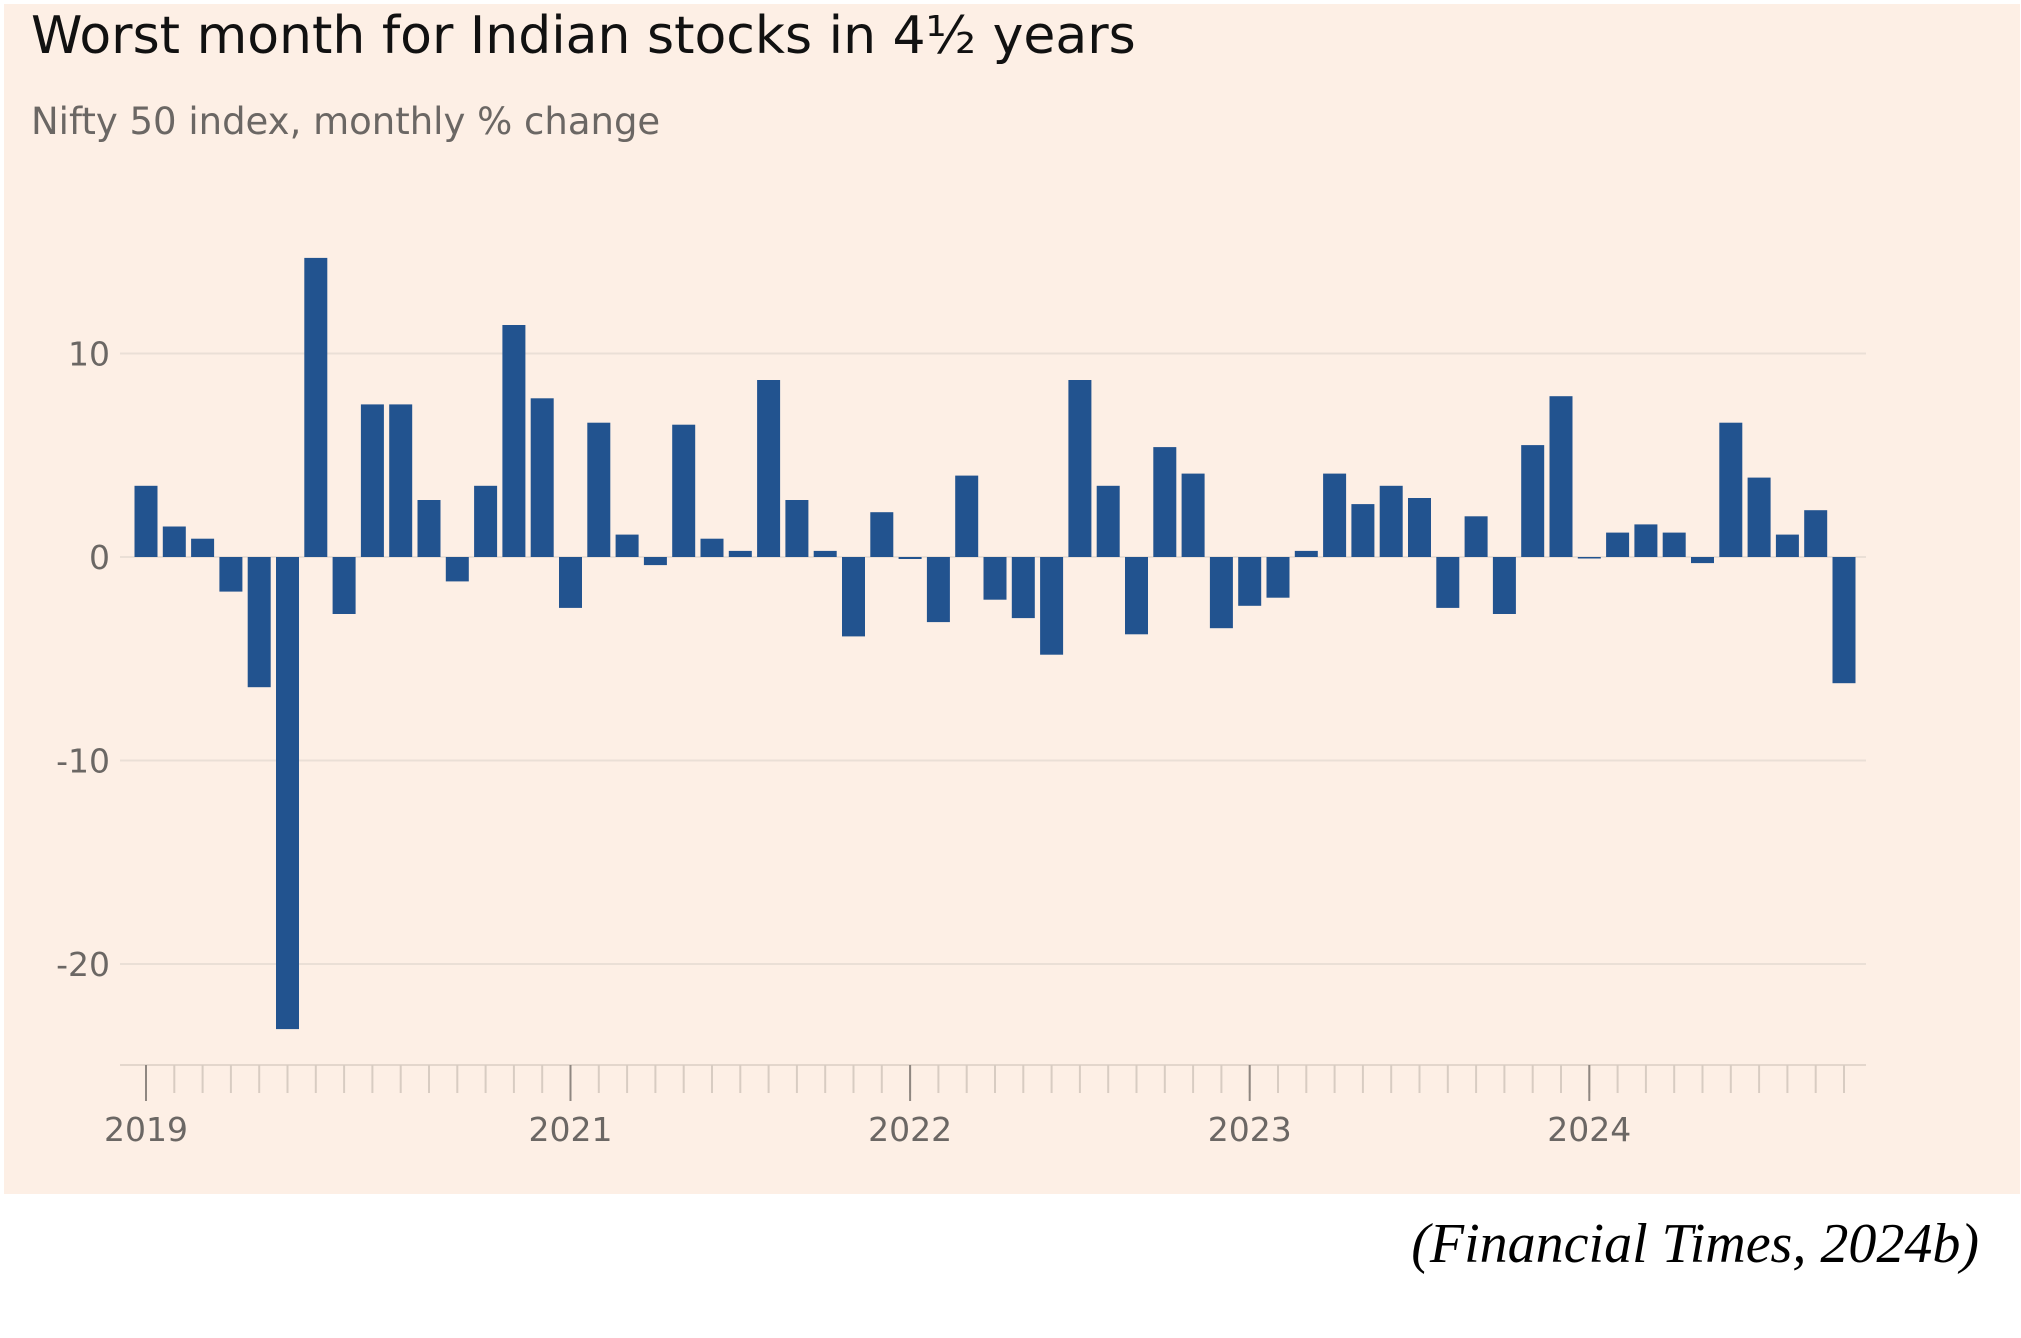  I want to click on chart-subtitle: Nifty 50 index, monthly % change, so click(346, 121).